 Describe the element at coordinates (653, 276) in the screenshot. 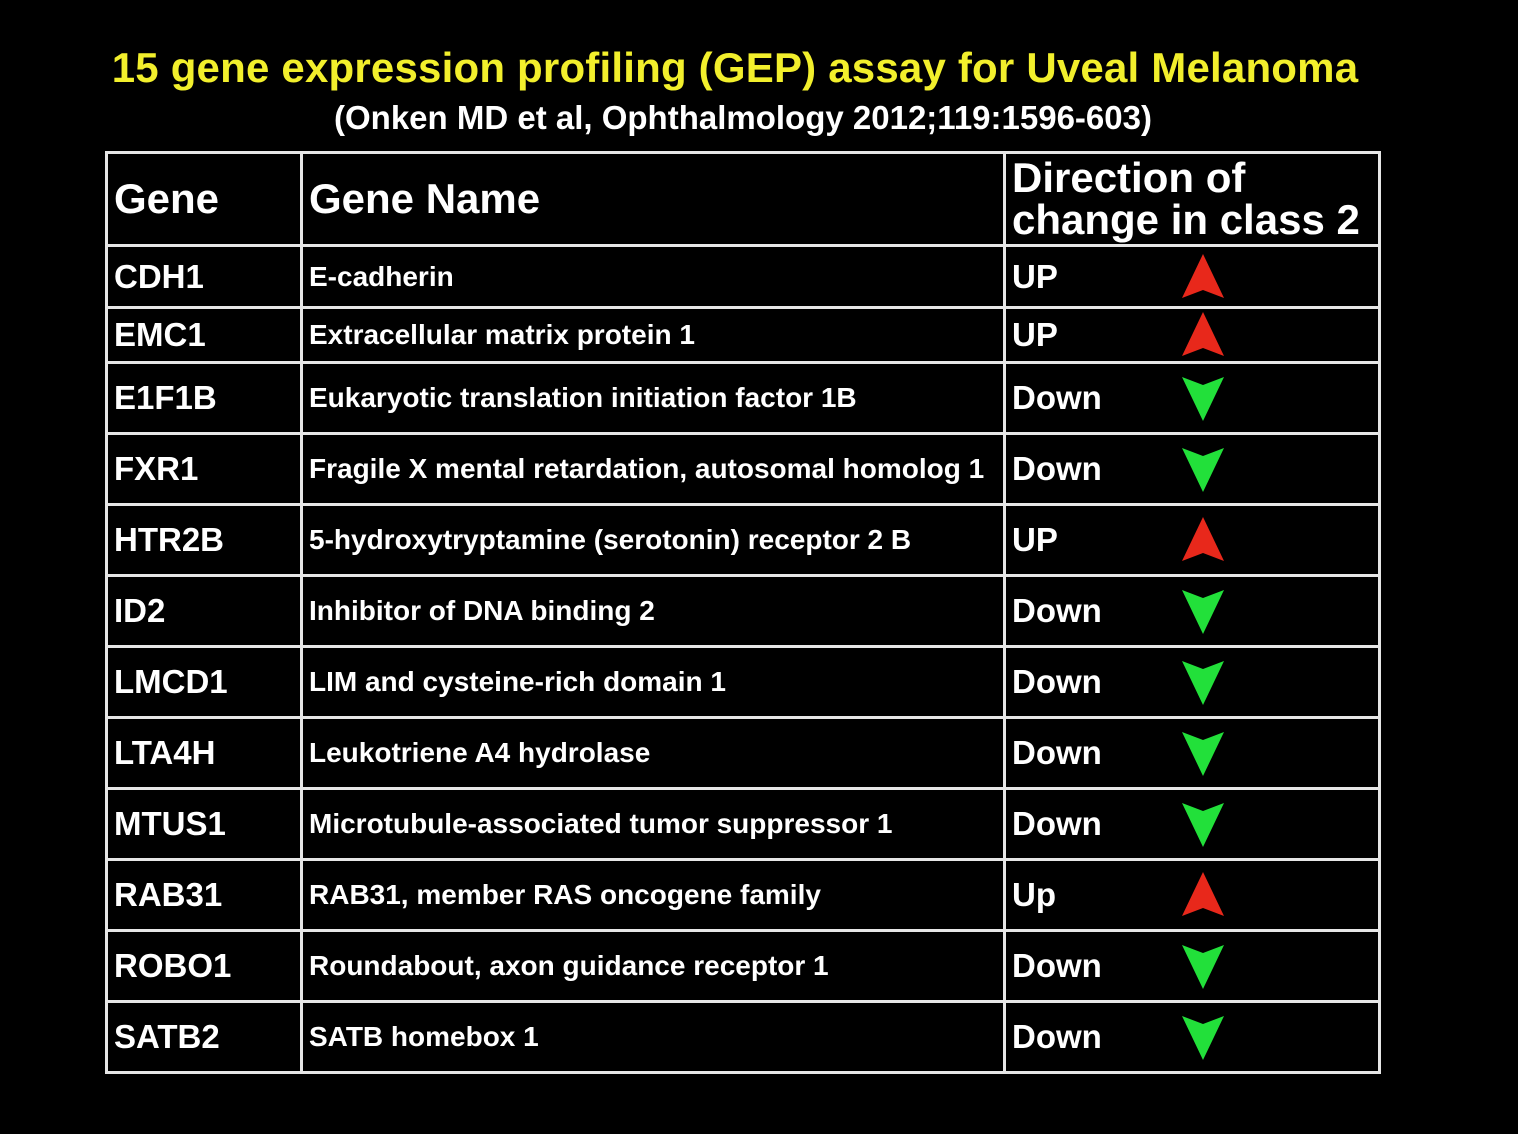

I see `gene-name: E-cadherin` at that location.